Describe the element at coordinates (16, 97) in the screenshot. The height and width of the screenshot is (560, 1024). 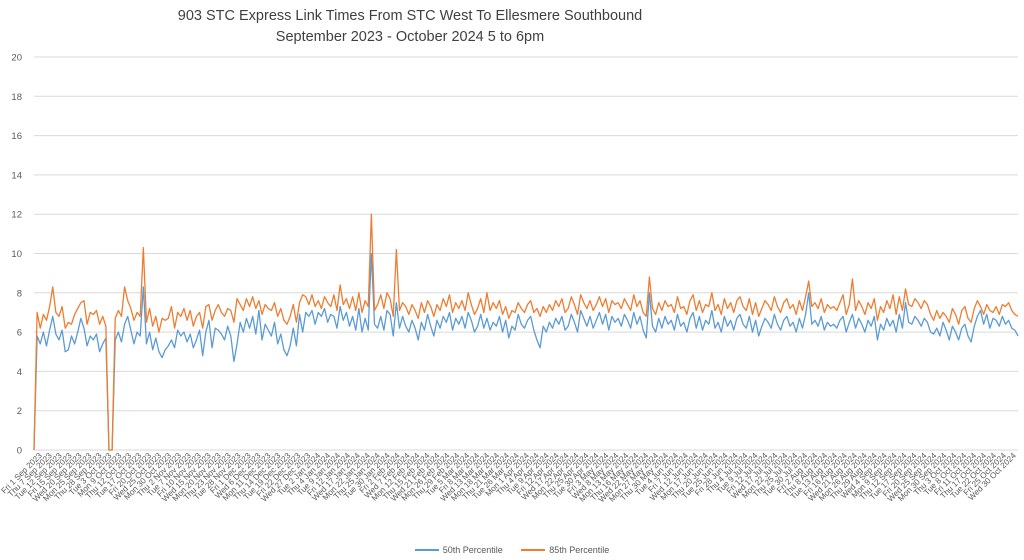
I see `y-tick-label: 18` at that location.